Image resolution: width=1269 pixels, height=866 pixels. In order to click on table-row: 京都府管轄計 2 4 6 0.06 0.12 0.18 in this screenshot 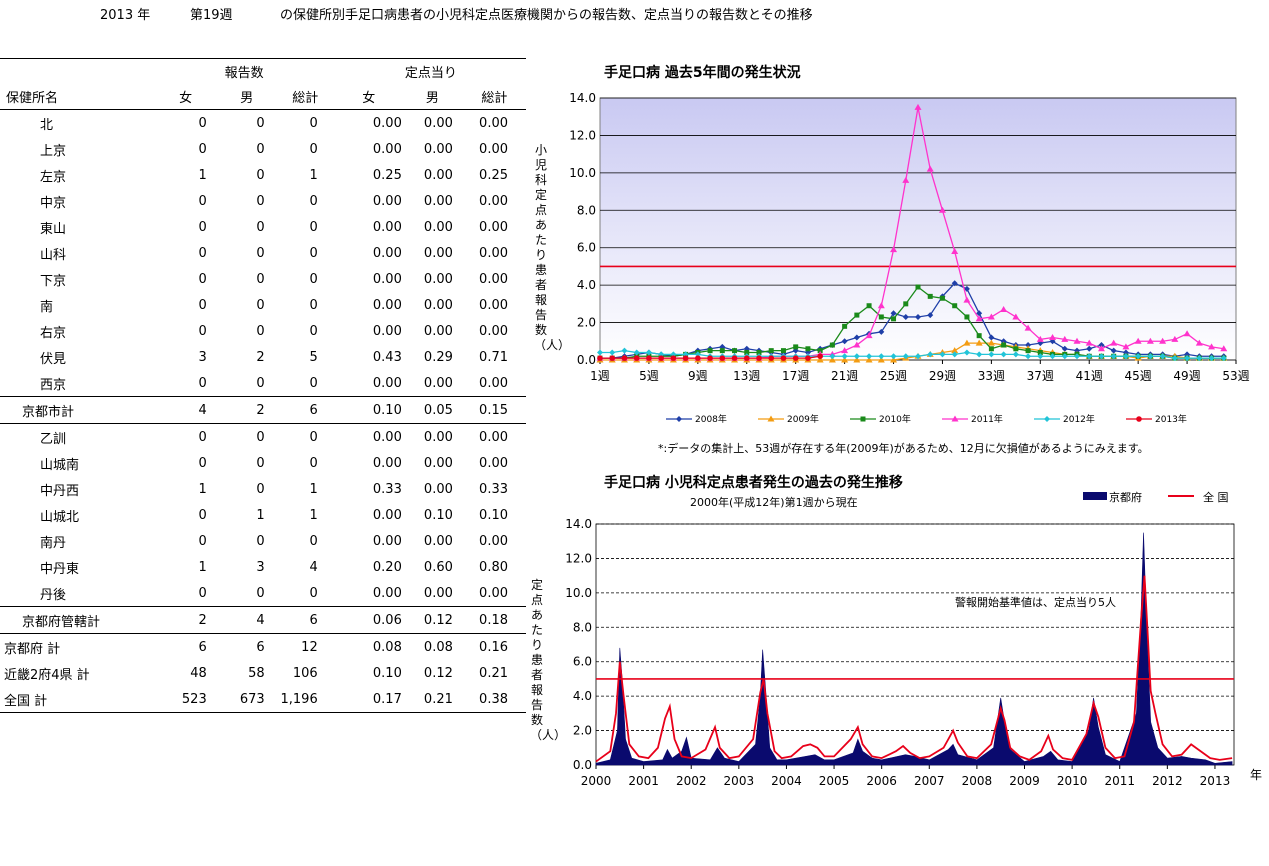, I will do `click(263, 620)`.